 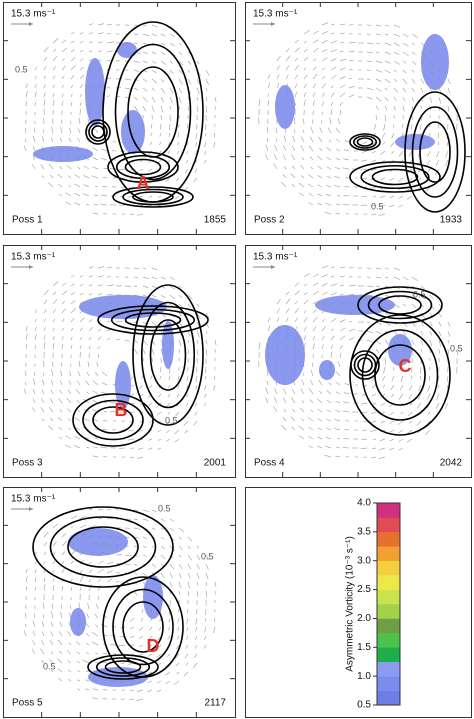 What do you see at coordinates (350, 604) in the screenshot?
I see `colorbar-title: Asymmetric Vorticity (10⁻³ s⁻¹)` at bounding box center [350, 604].